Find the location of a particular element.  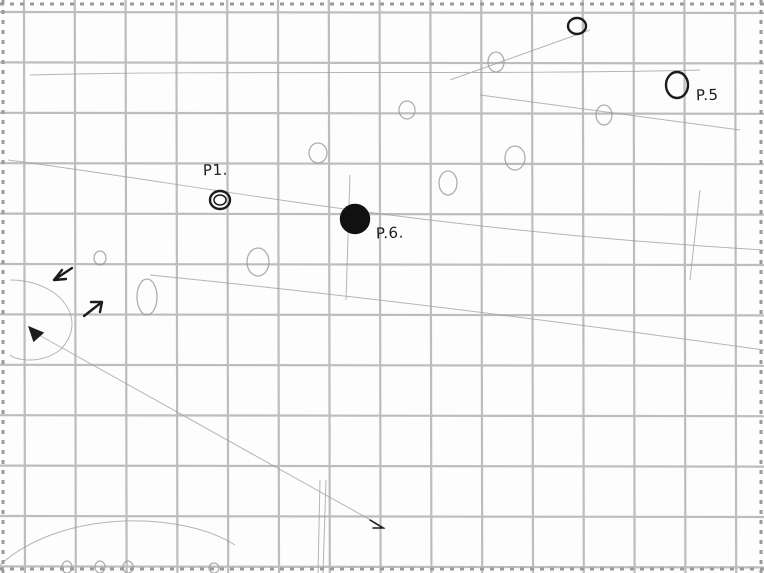

arrow-line-end-icon is located at coordinates (377, 524).